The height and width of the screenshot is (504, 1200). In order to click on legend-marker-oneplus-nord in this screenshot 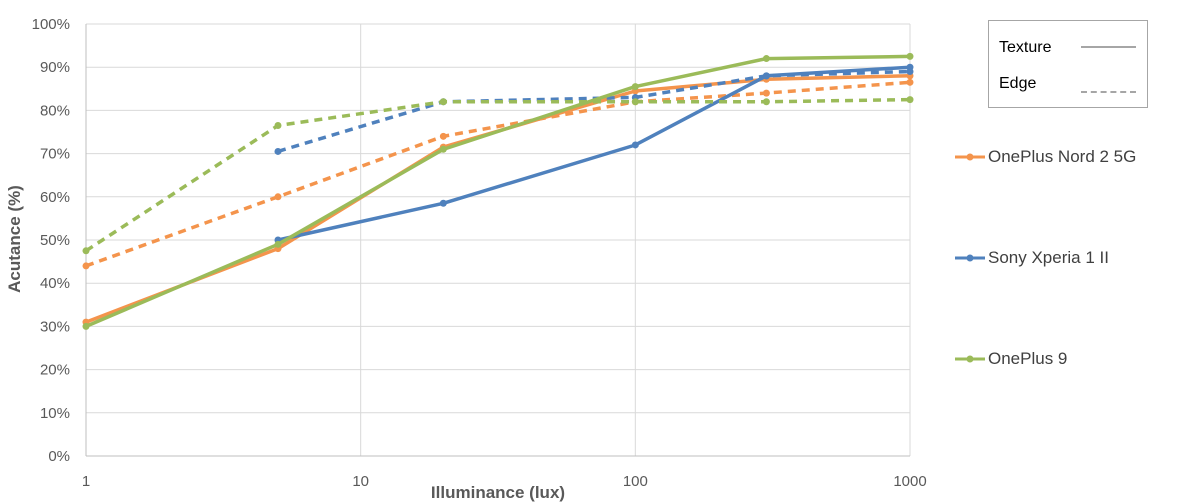, I will do `click(970, 157)`.